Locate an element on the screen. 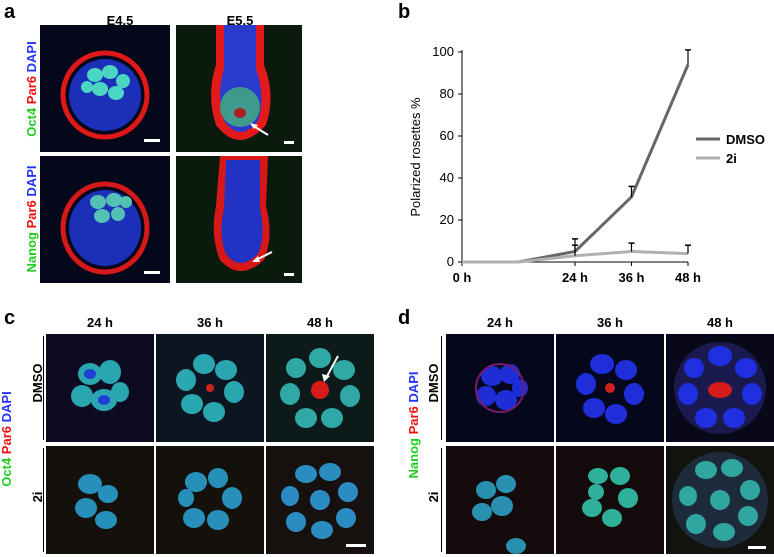 This screenshot has height=557, width=774. panel-a-col-e55: E5.5 is located at coordinates (240, 20).